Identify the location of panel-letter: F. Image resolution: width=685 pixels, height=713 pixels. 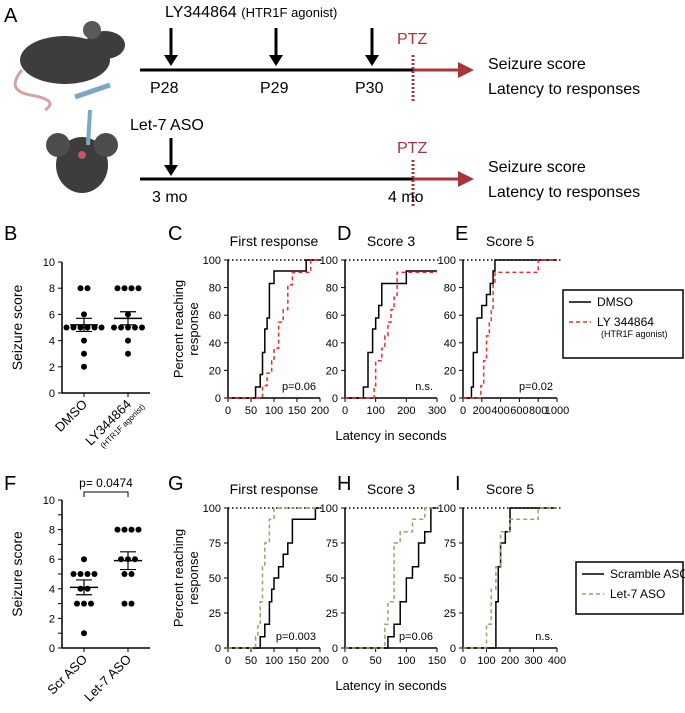
(10, 484).